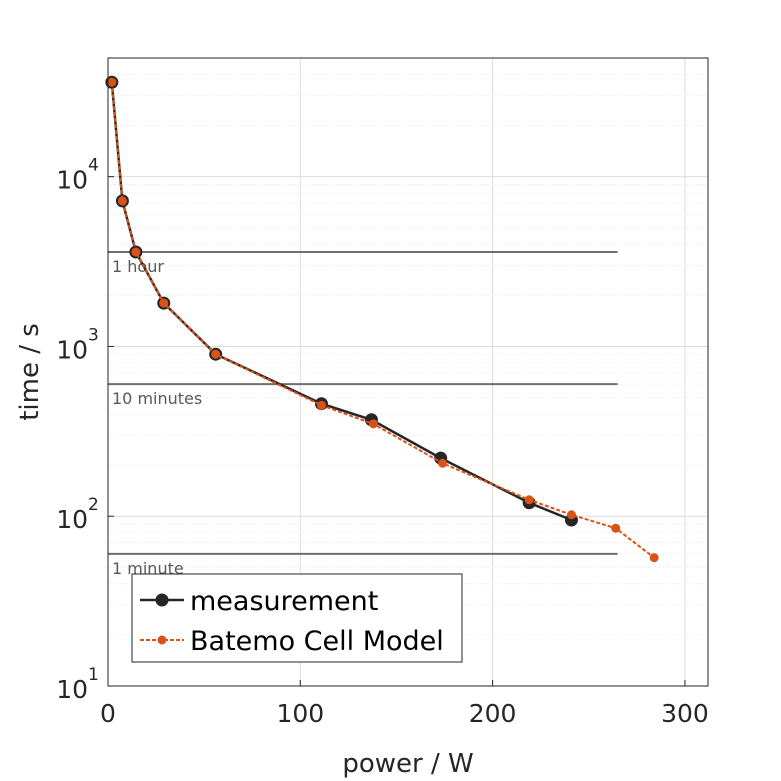 This screenshot has width=781, height=781. What do you see at coordinates (148, 568) in the screenshot?
I see `reference-line-label: 1 minute` at bounding box center [148, 568].